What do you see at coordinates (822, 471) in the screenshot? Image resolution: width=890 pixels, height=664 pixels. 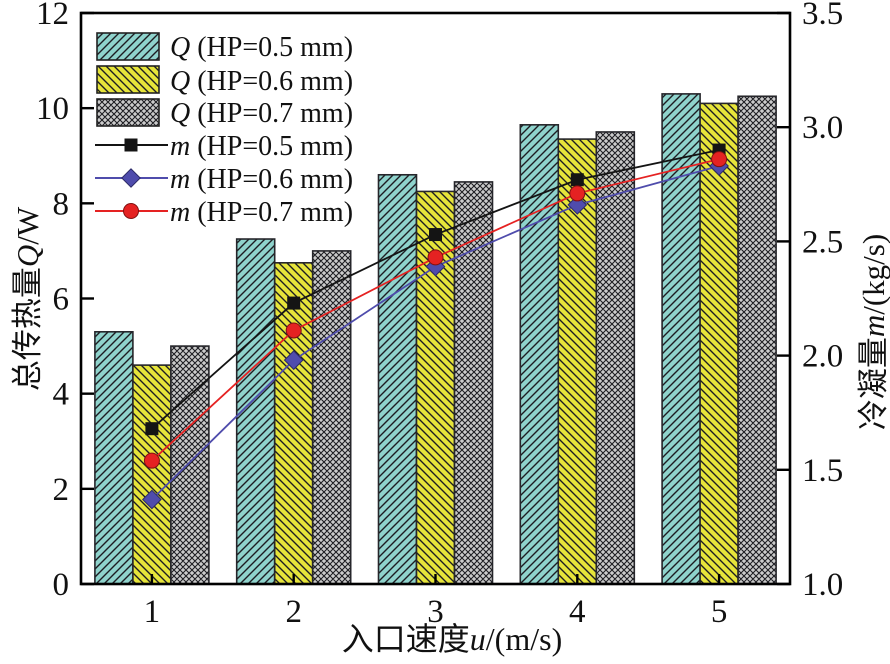 I see `right-tick-label: 1.5` at bounding box center [822, 471].